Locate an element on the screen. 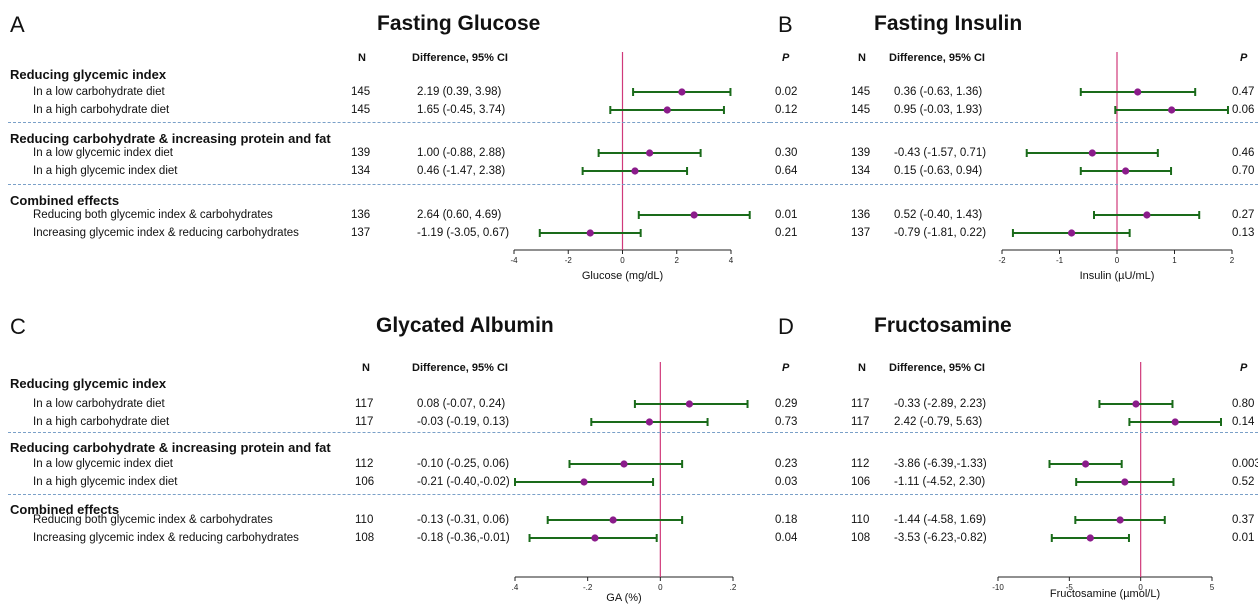 This screenshot has height=610, width=1258. point-6-a is located at coordinates (590, 233).